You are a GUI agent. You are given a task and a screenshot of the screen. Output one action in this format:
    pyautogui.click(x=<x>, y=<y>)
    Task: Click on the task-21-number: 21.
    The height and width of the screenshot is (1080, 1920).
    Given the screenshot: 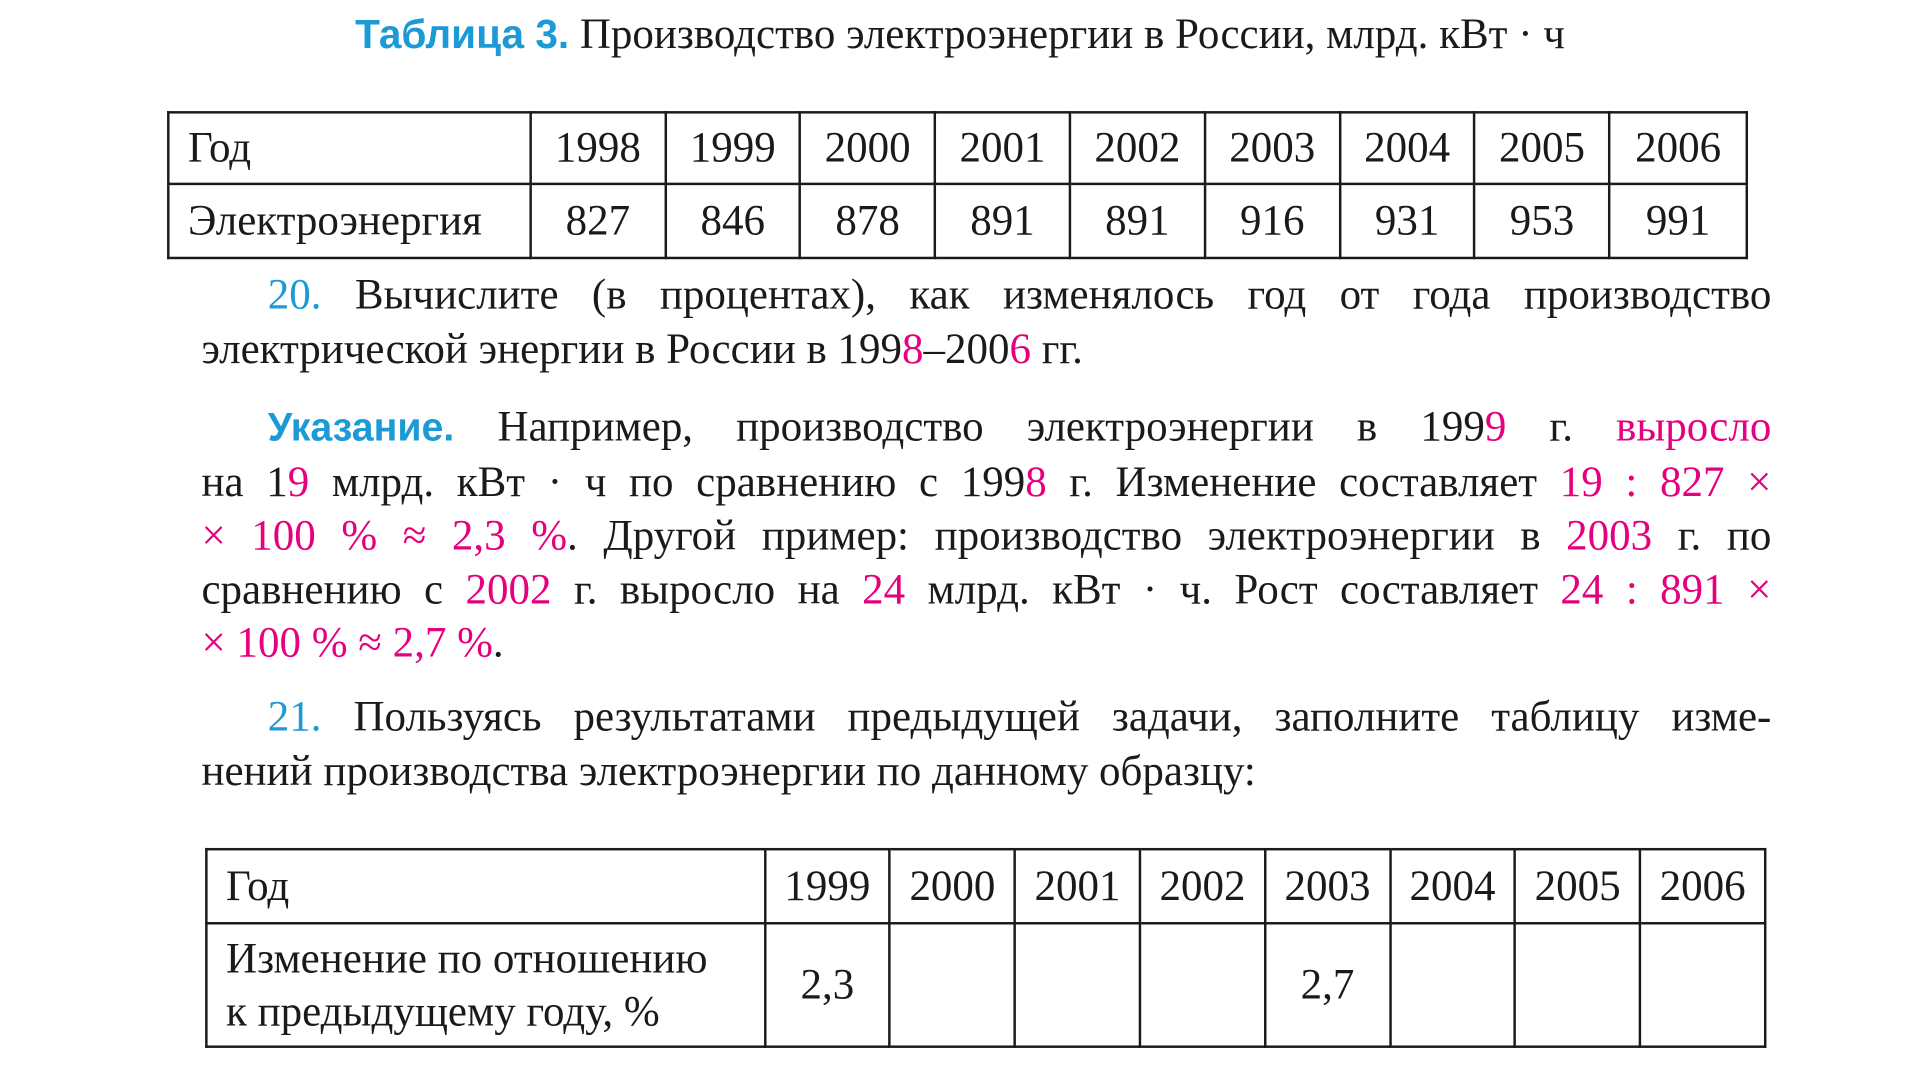 What is the action you would take?
    pyautogui.click(x=294, y=716)
    